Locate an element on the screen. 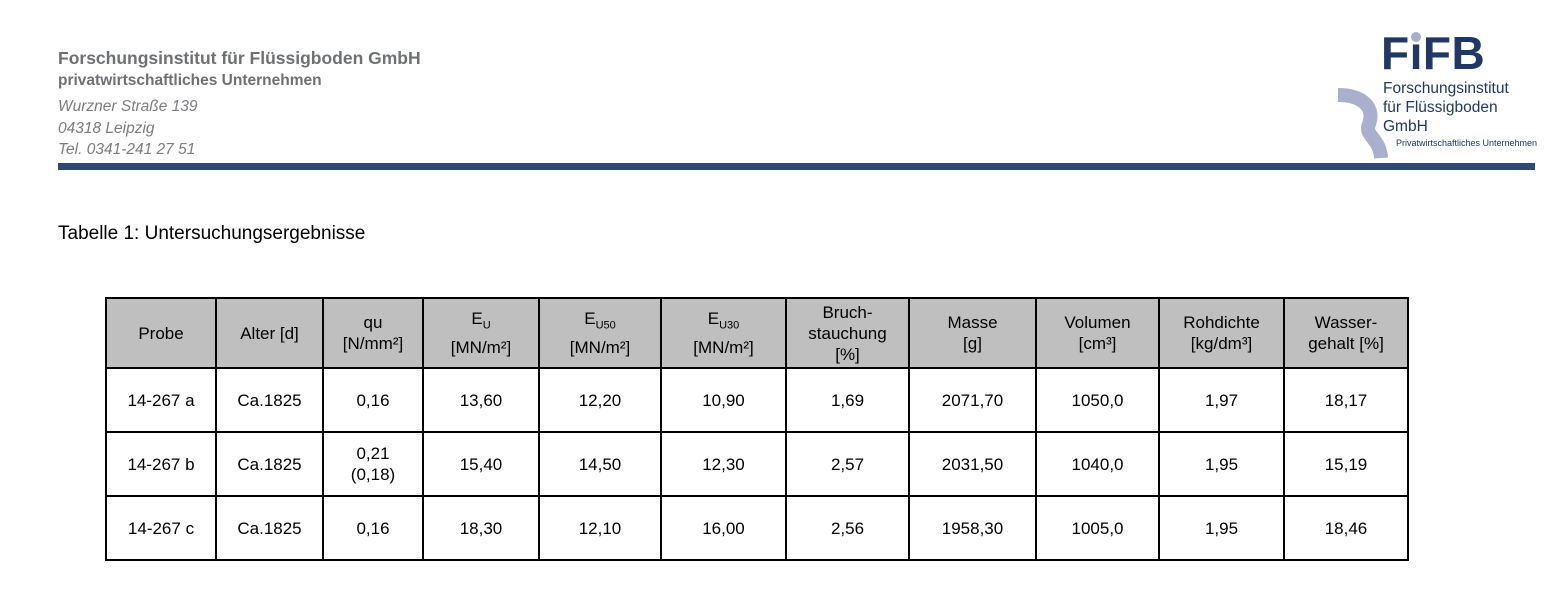  company-subtitle: privatwirtschaftliches Unternehmen is located at coordinates (190, 80).